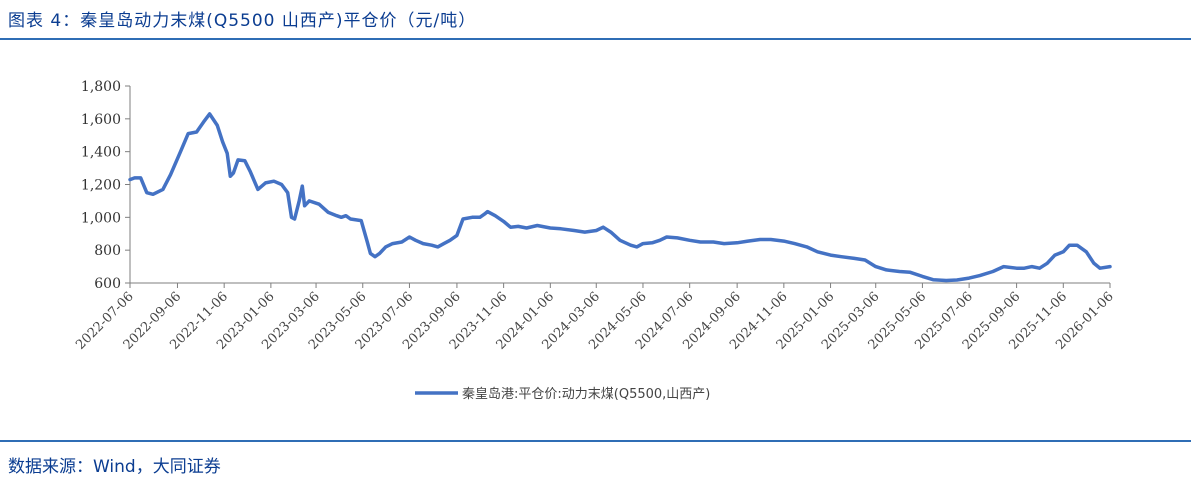 The width and height of the screenshot is (1191, 484). What do you see at coordinates (101, 153) in the screenshot?
I see `y-tick-label: 1,400` at bounding box center [101, 153].